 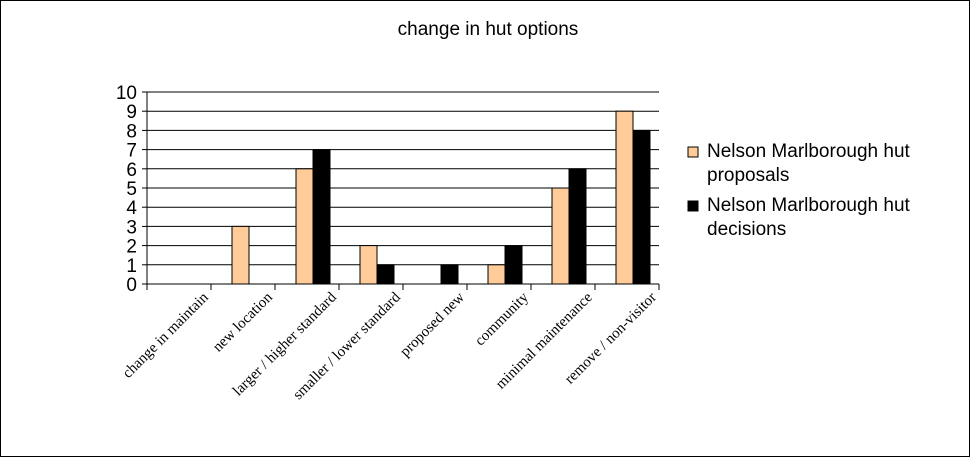 What do you see at coordinates (809, 151) in the screenshot?
I see `legend-label-proposals: Nelson Marlborough hut` at bounding box center [809, 151].